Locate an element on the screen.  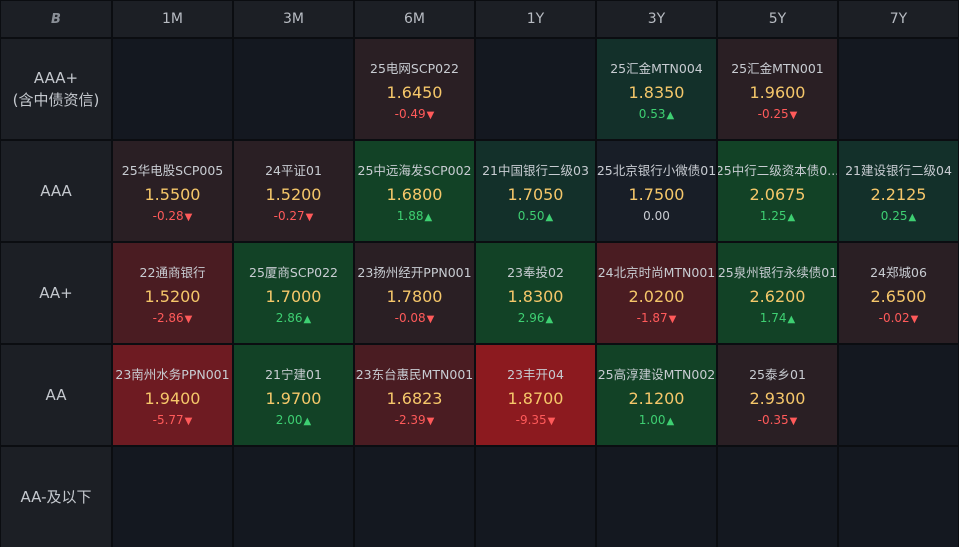
bond-cell: 23丰开04 1.8700 -9.35▼ is located at coordinates (535, 395).